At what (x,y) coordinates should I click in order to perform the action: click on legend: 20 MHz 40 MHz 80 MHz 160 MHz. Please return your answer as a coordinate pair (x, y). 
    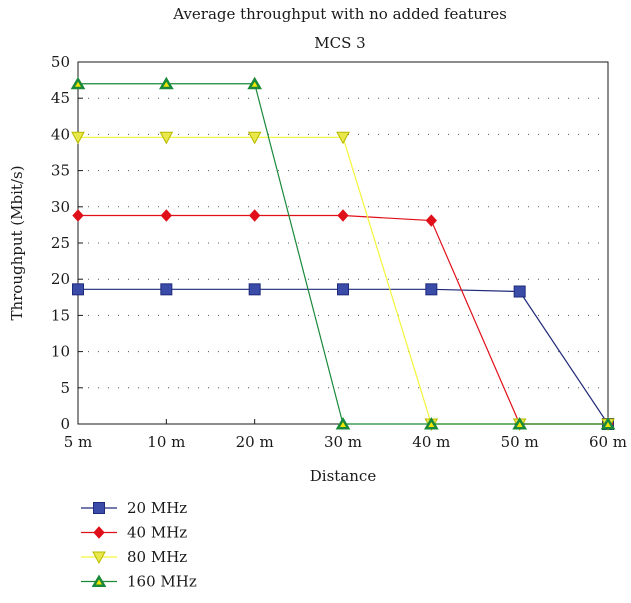
    Looking at the image, I should click on (139, 545).